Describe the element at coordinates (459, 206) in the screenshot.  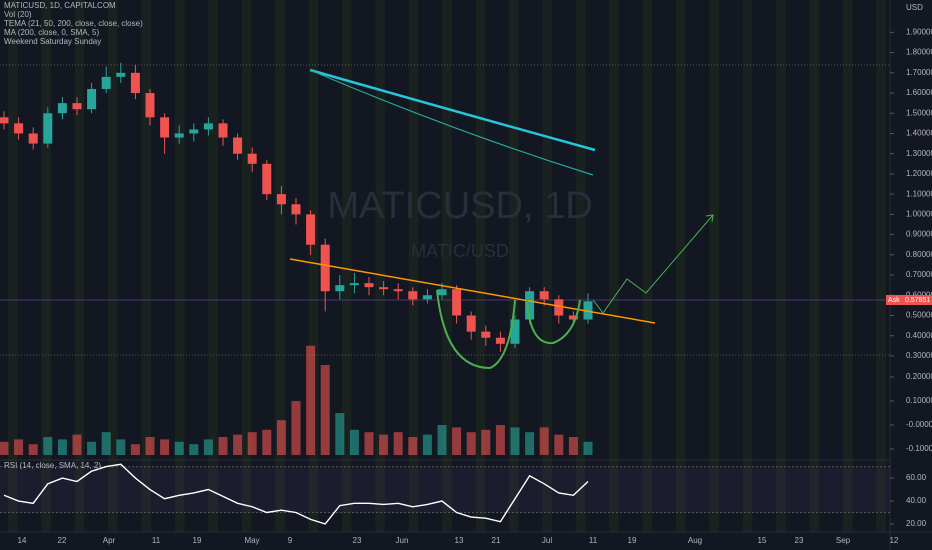
I see `watermark: MATICUSD, 1D` at that location.